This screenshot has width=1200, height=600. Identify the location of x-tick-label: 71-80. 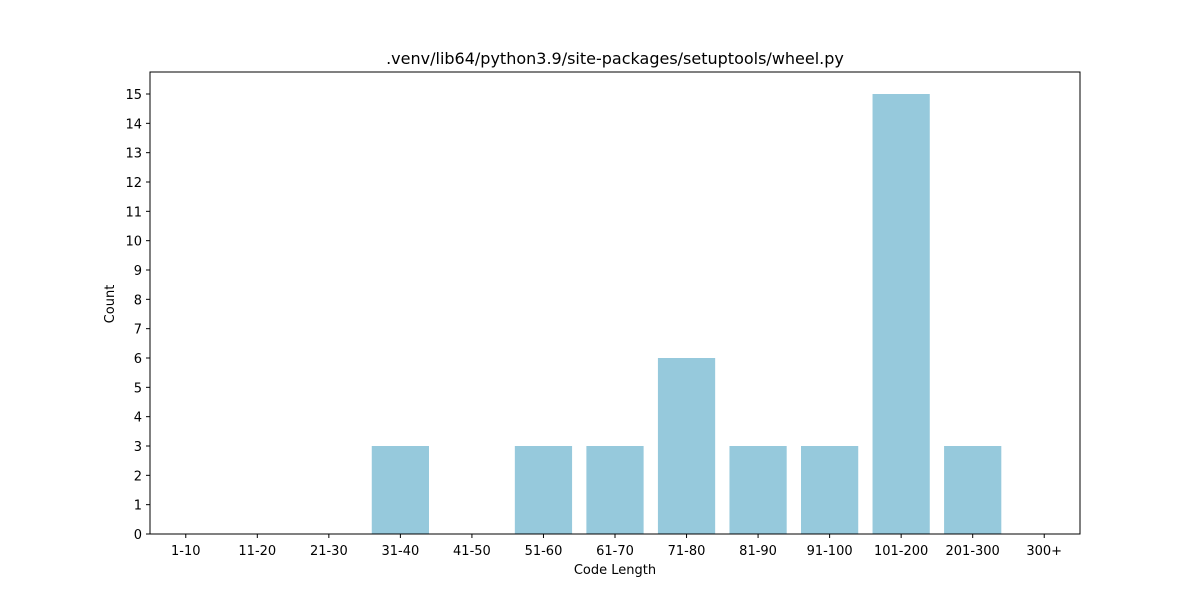
(687, 551).